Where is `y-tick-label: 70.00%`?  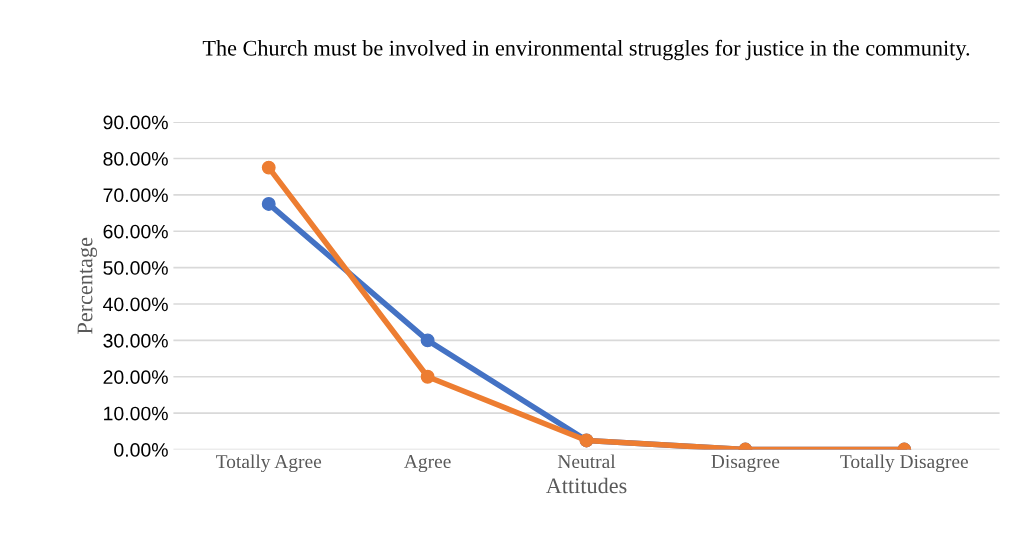 y-tick-label: 70.00% is located at coordinates (135, 195).